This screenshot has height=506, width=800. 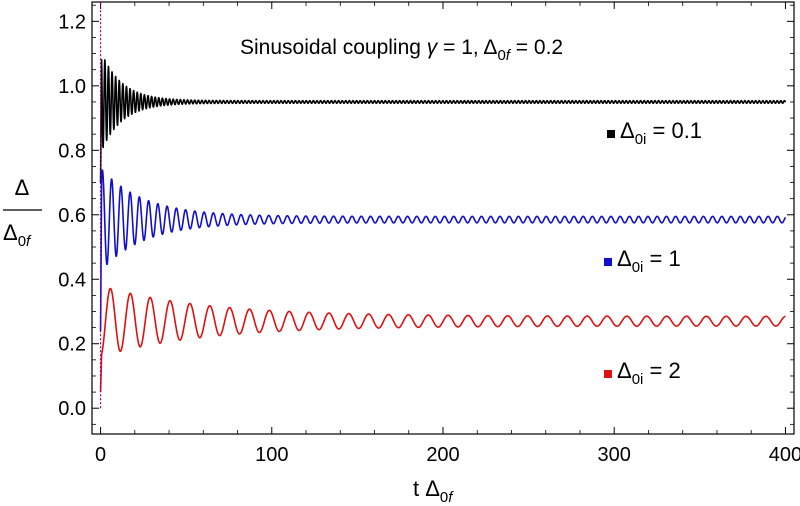 I want to click on y-tick-label: 1.0, so click(x=72, y=87).